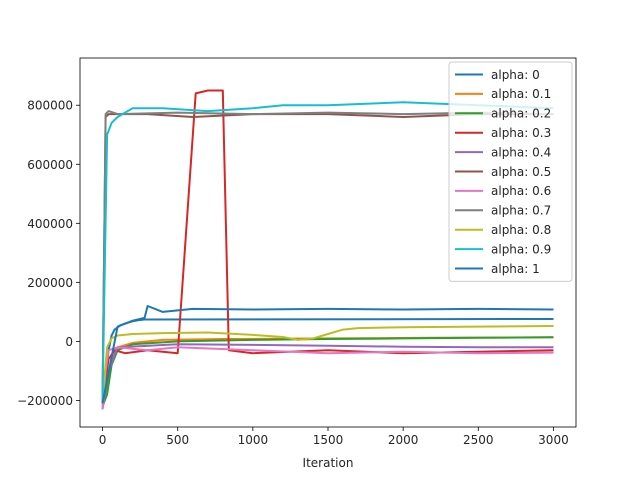 This screenshot has width=640, height=480. What do you see at coordinates (103, 440) in the screenshot?
I see `x-tick-label: 0` at bounding box center [103, 440].